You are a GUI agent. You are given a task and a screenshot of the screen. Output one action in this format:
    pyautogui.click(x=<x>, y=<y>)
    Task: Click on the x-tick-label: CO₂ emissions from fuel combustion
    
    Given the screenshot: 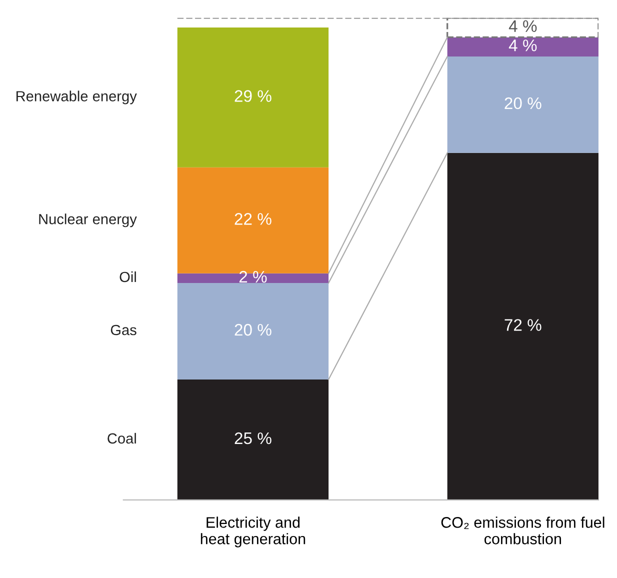 What is the action you would take?
    pyautogui.click(x=522, y=530)
    